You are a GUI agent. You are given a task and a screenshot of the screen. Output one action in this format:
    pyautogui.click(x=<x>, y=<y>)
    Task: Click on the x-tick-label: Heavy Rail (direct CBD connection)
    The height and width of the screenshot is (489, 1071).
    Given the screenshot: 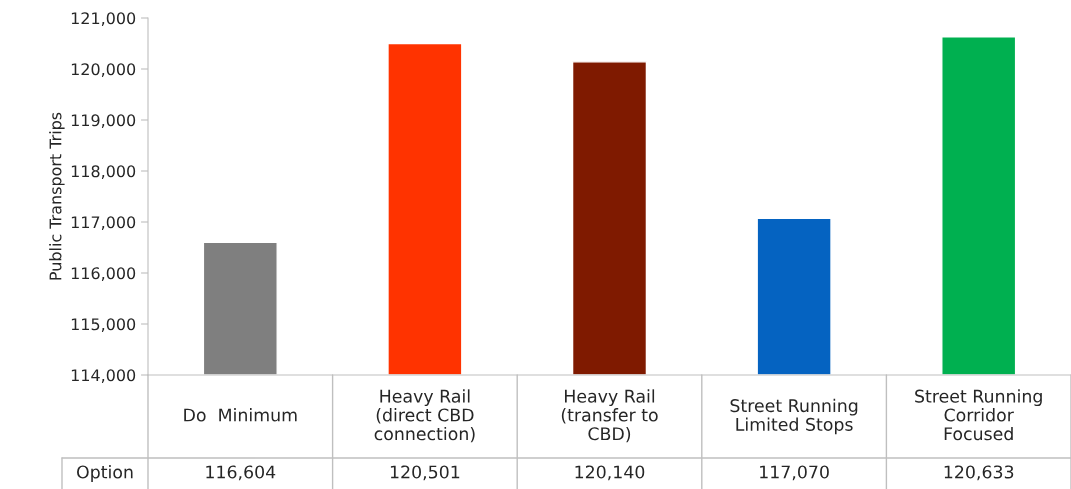 What is the action you would take?
    pyautogui.click(x=424, y=416)
    